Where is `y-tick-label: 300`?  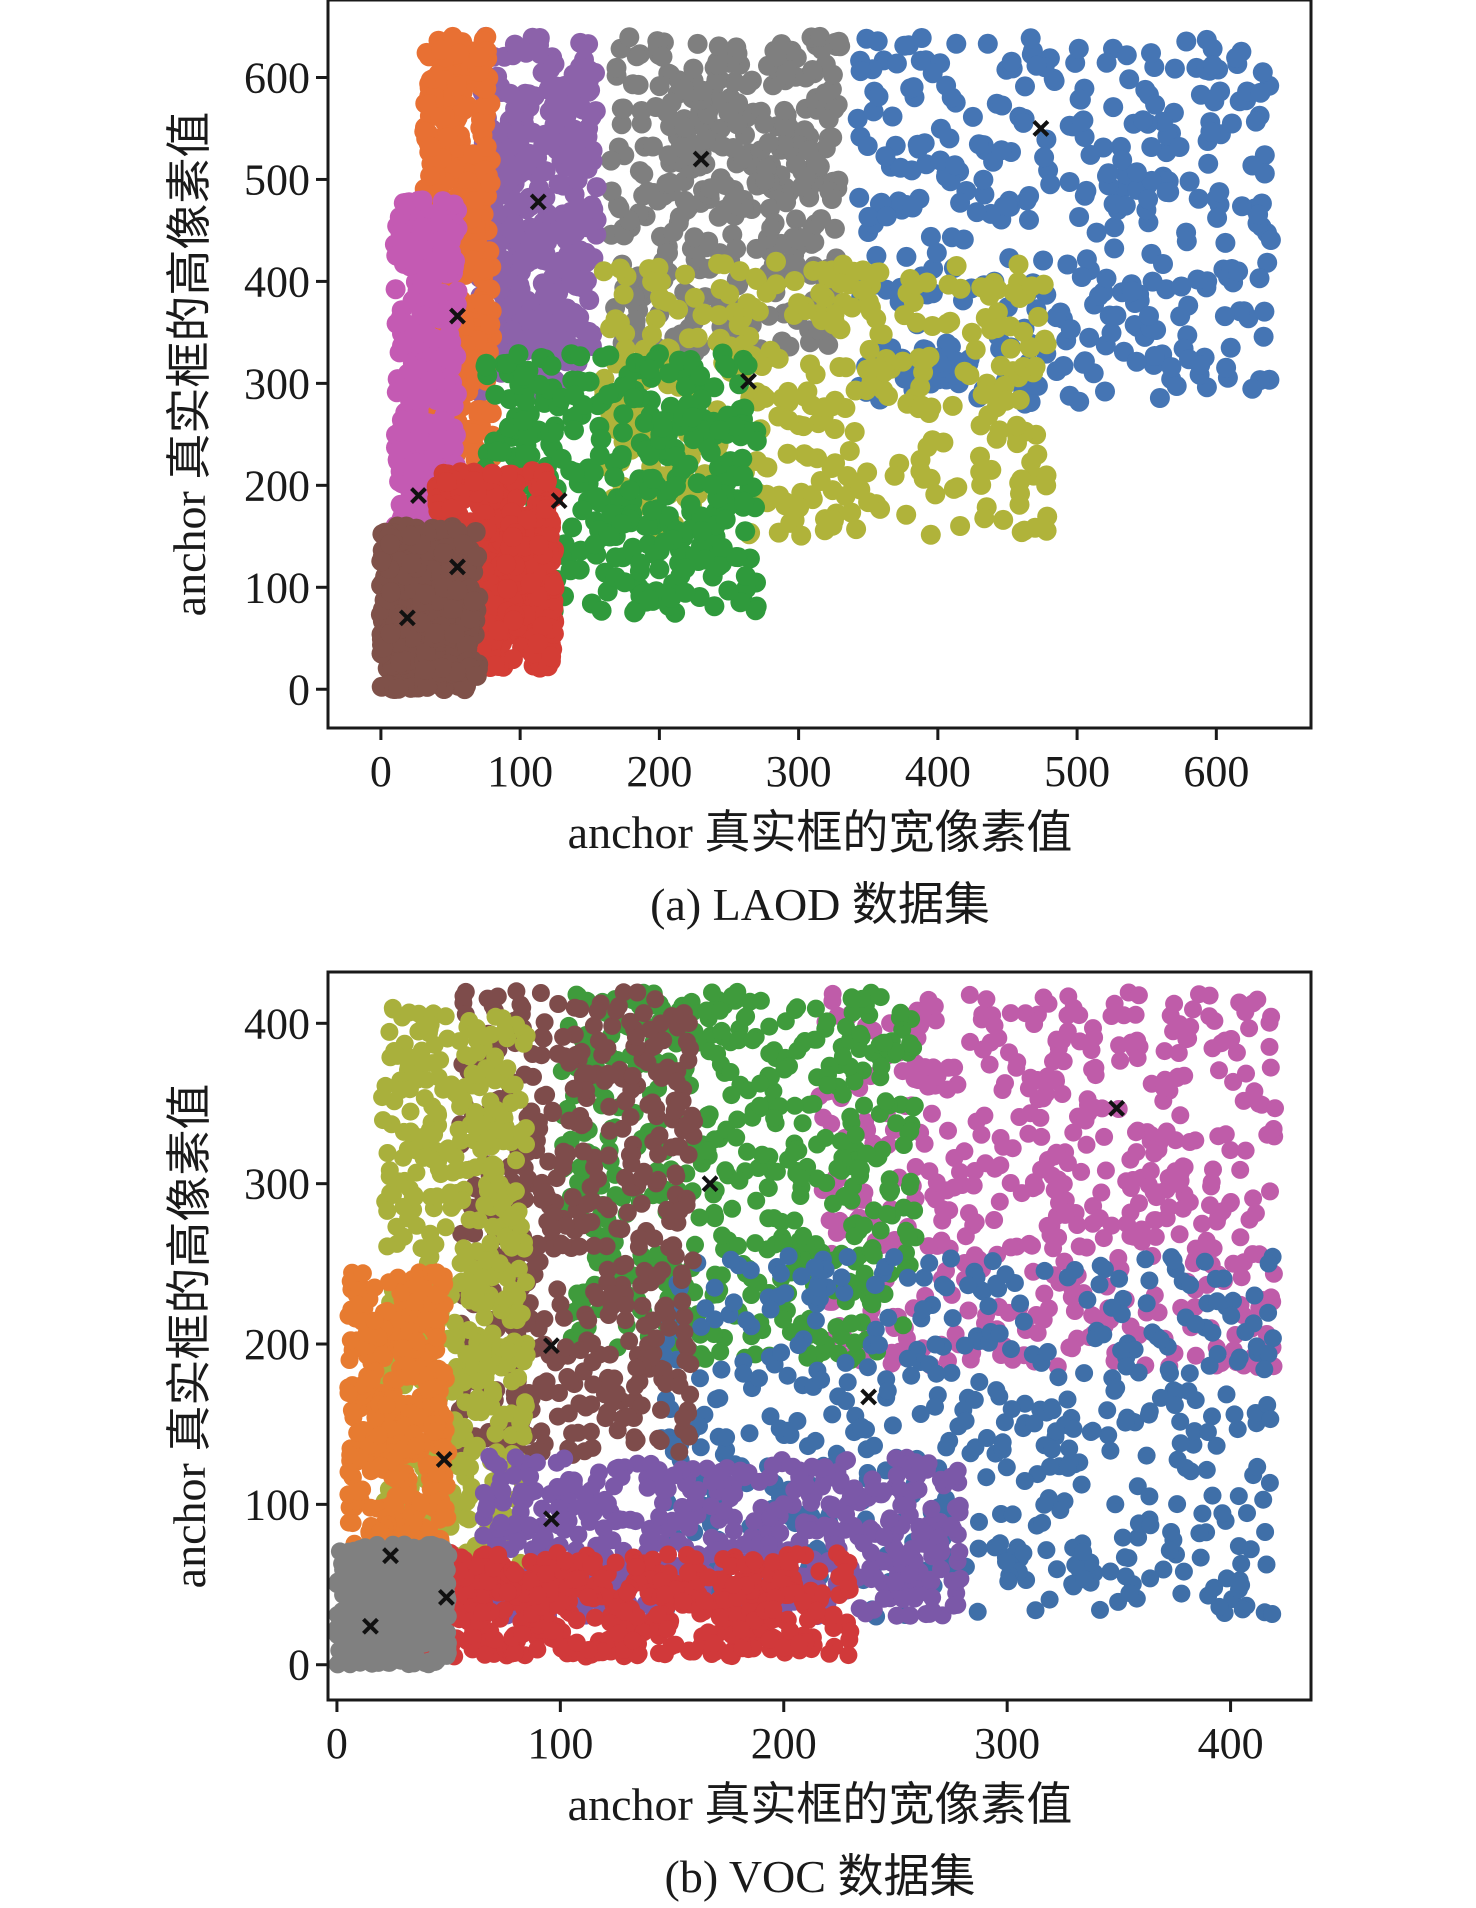
y-tick-label: 300 is located at coordinates (277, 383).